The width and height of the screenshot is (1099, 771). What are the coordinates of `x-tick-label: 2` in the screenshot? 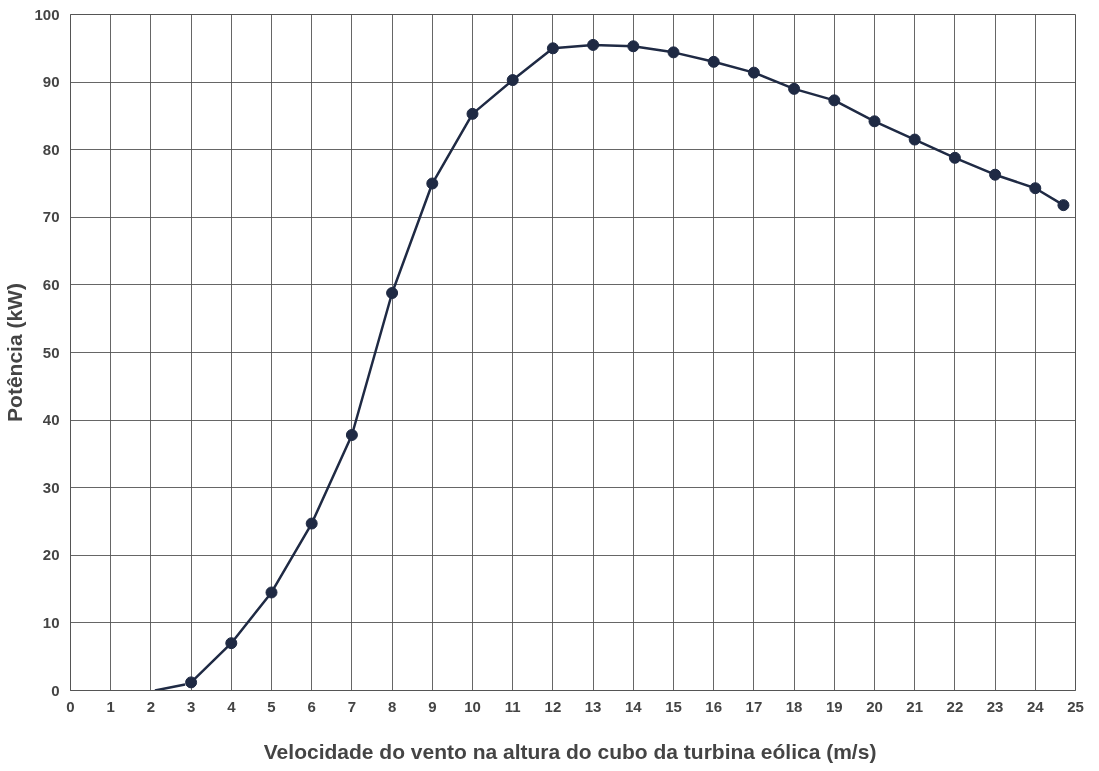 It's located at (151, 706).